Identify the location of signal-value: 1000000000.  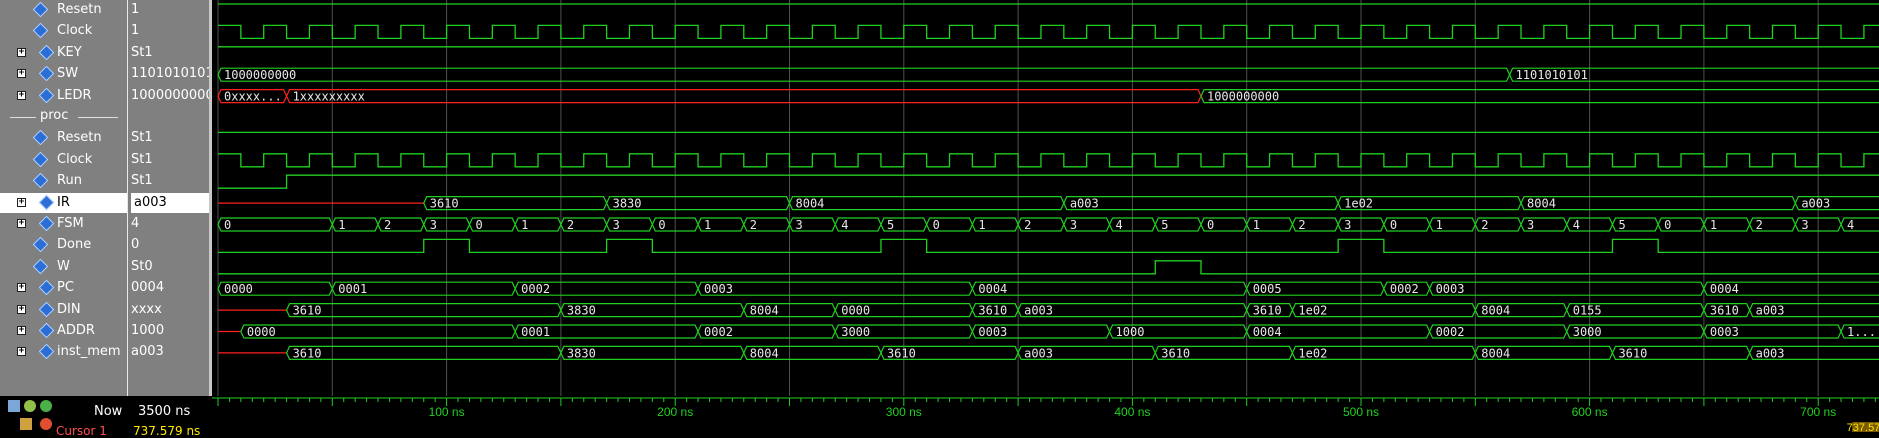
(170, 95).